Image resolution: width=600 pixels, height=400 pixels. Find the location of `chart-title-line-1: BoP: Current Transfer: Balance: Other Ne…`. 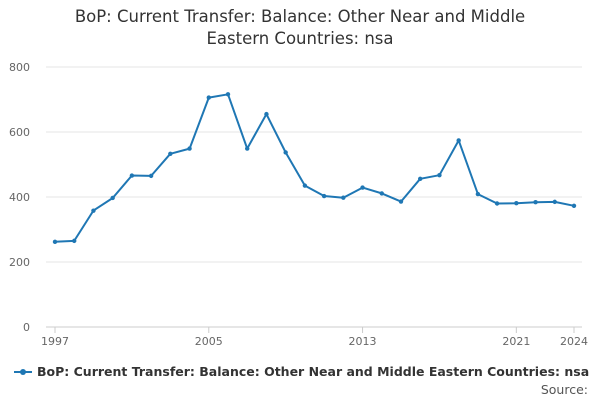

chart-title-line-1: BoP: Current Transfer: Balance: Other Ne… is located at coordinates (300, 16).